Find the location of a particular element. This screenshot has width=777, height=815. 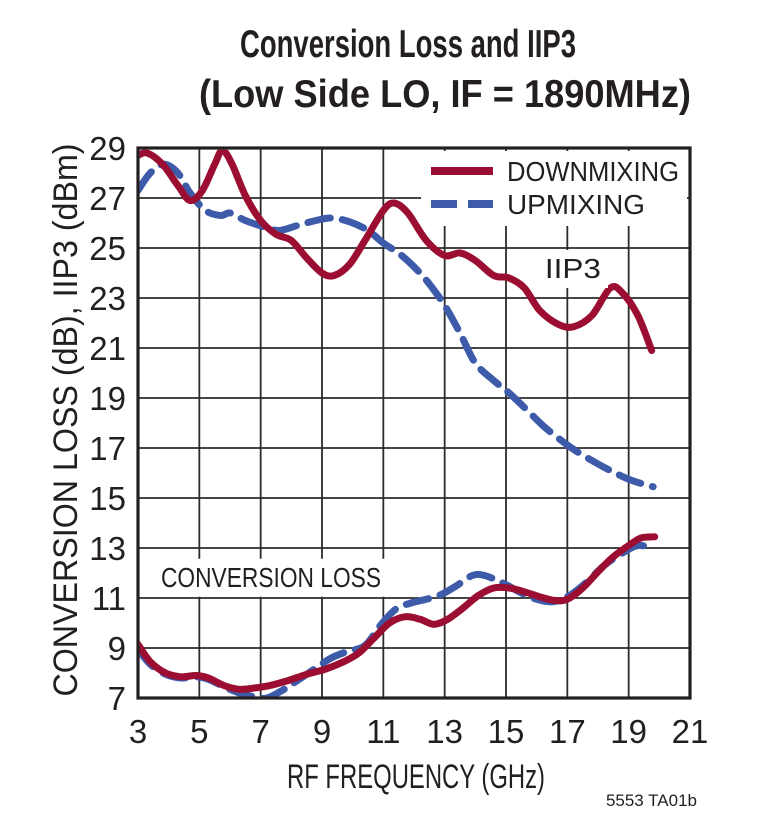

y-tick-label: 15 is located at coordinates (107, 498).